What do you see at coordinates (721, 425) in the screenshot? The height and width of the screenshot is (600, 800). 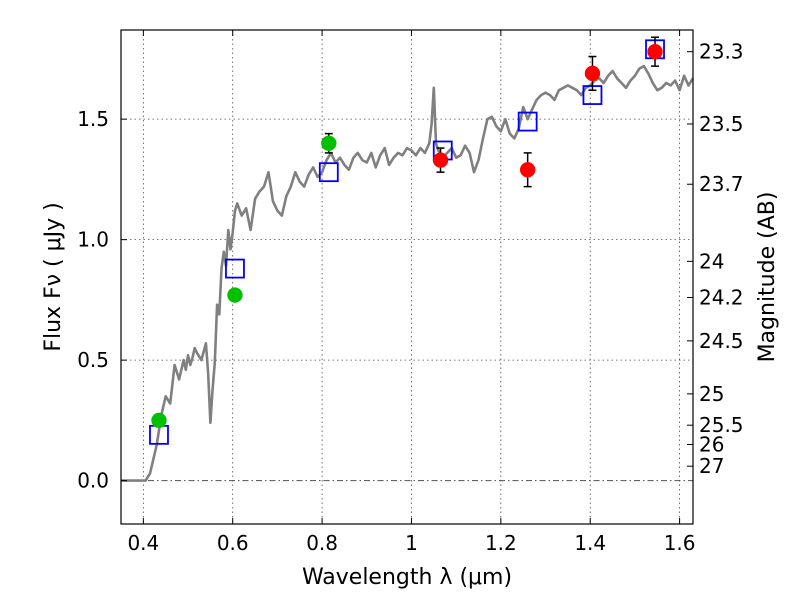 I see `magnitude-tick-label: 25.5` at bounding box center [721, 425].